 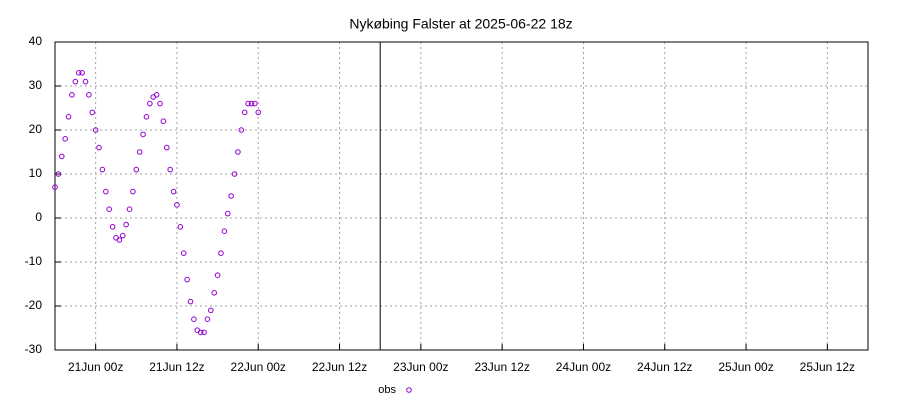 What do you see at coordinates (664, 367) in the screenshot?
I see `x-tick-label: 24Jun 12z` at bounding box center [664, 367].